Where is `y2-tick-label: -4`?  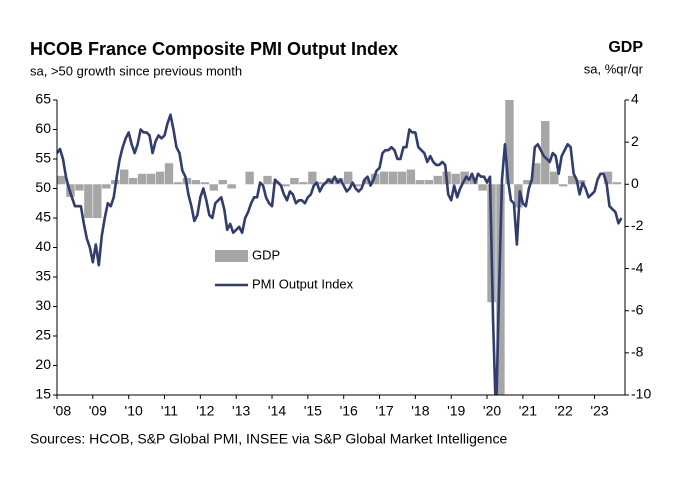
y2-tick-label: -4 is located at coordinates (637, 267).